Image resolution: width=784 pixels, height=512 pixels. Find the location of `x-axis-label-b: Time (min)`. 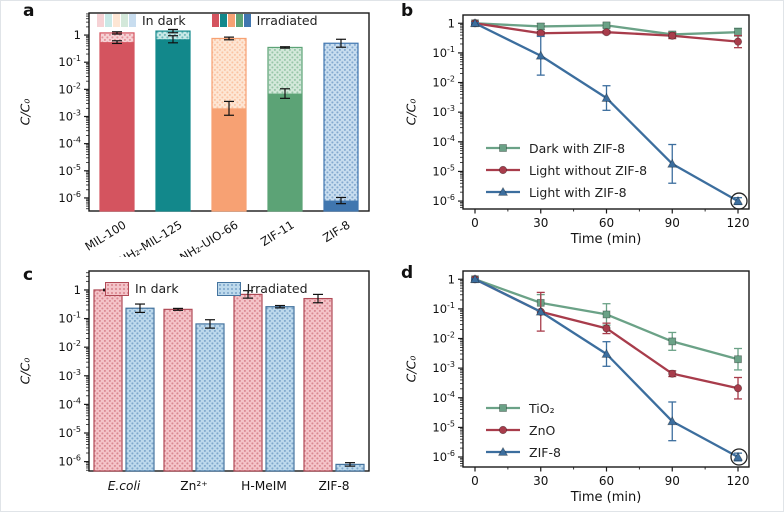

x-axis-label-b: Time (min) is located at coordinates (606, 239).